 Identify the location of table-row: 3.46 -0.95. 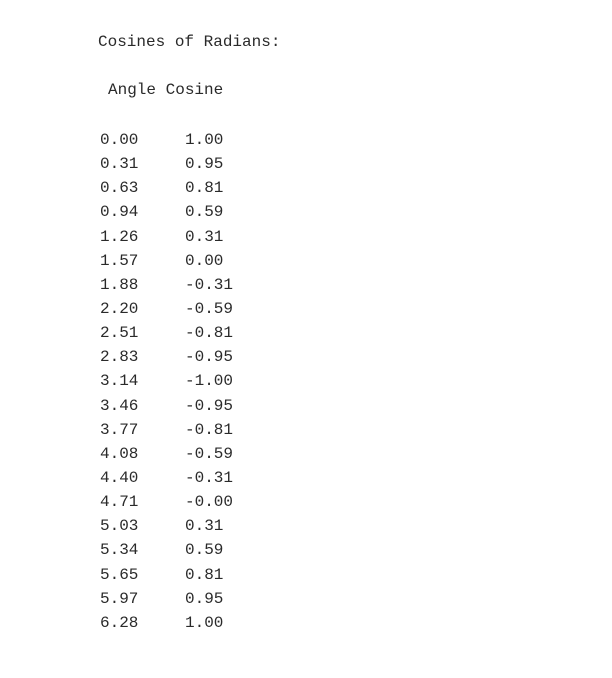
(172, 406).